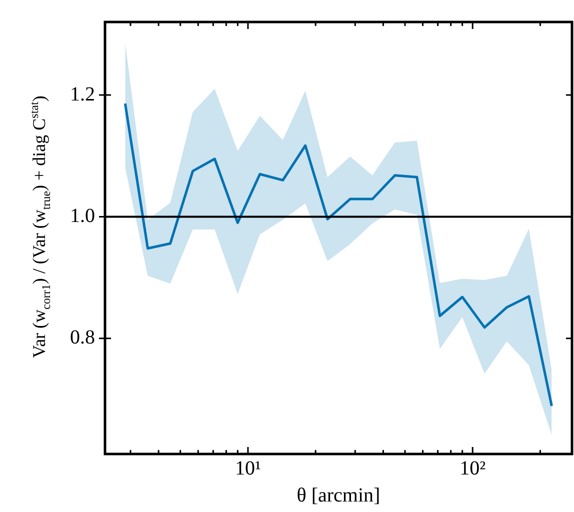 This screenshot has height=512, width=574. I want to click on x-tick-label: 10², so click(473, 468).